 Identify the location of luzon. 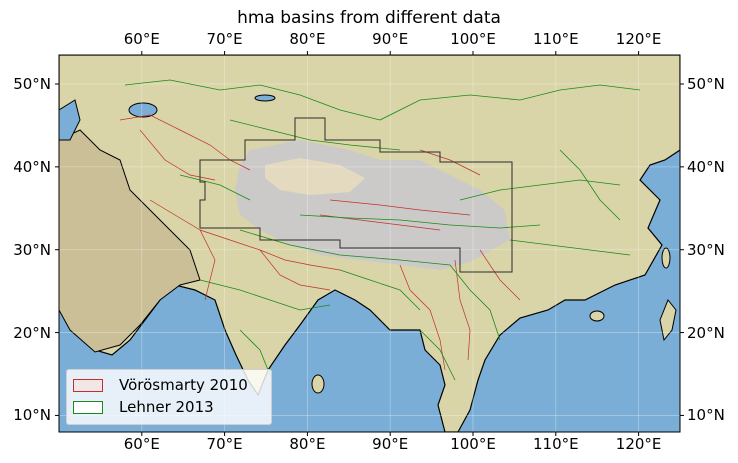
(668, 320).